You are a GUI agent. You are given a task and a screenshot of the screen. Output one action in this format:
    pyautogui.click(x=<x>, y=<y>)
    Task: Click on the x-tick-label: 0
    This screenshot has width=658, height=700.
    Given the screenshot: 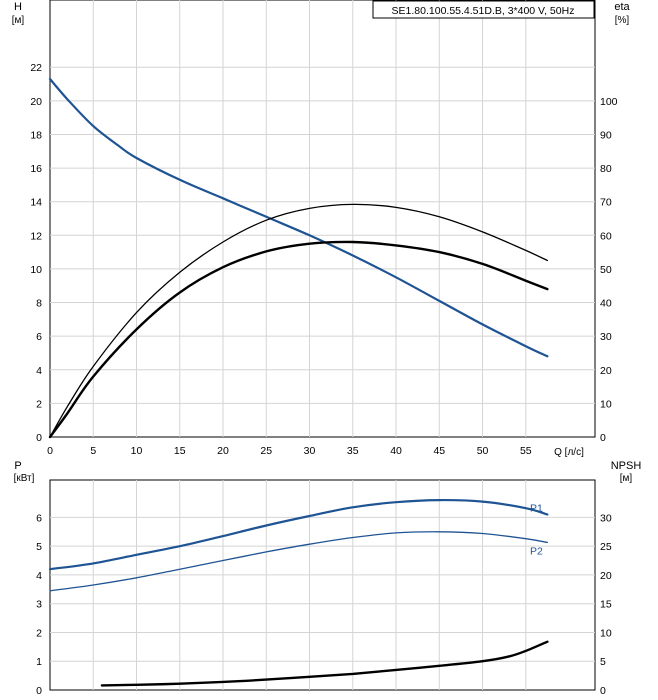 What is the action you would take?
    pyautogui.click(x=50, y=451)
    